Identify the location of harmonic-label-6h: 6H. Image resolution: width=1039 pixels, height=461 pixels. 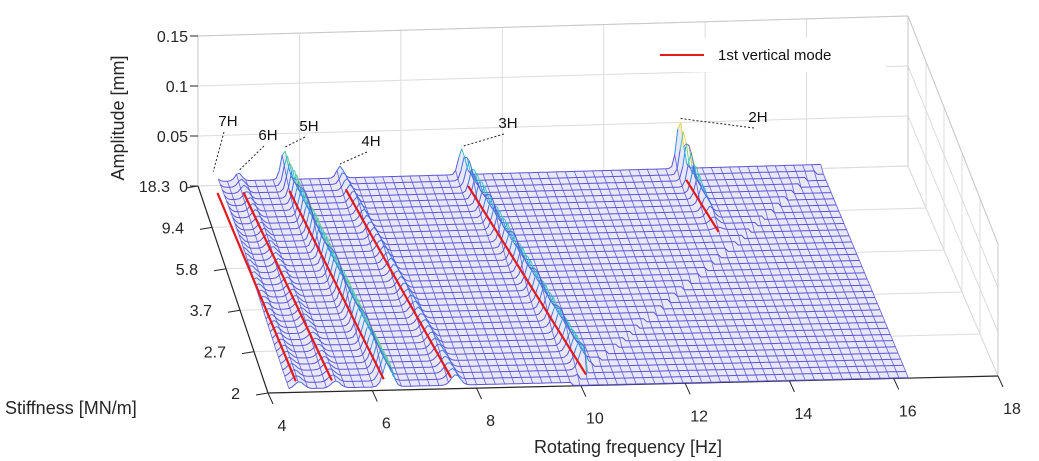
(267, 135).